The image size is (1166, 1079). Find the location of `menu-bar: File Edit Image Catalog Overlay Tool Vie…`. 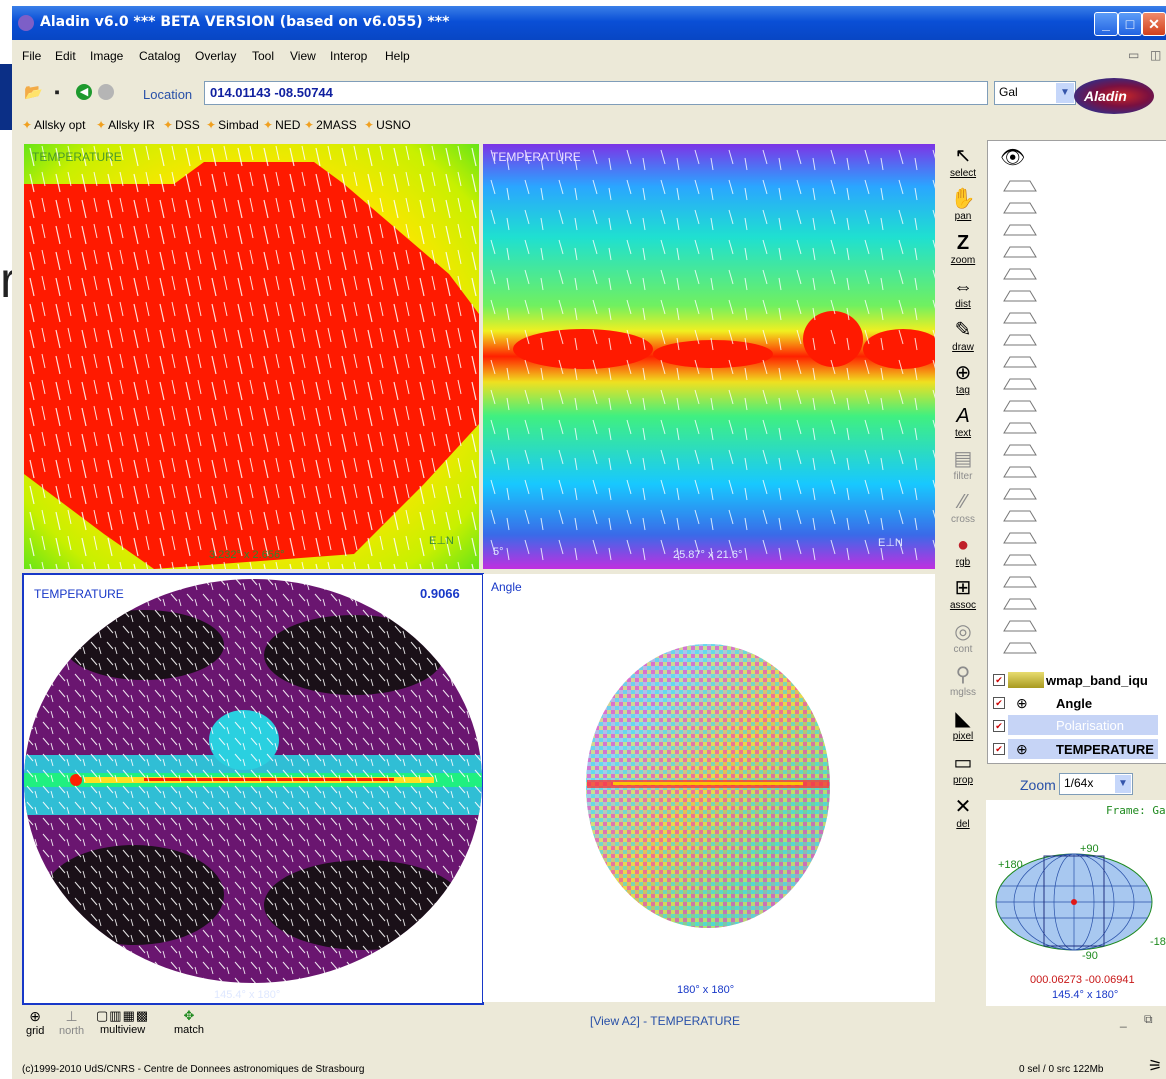

menu-bar: File Edit Image Catalog Overlay Tool Vie… is located at coordinates (589, 56).